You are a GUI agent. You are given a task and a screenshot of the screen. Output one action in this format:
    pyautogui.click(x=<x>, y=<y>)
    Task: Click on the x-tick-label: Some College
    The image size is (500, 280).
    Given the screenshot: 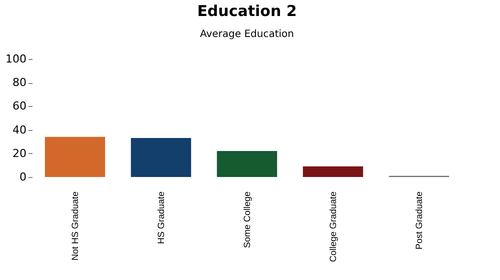 What is the action you would take?
    pyautogui.click(x=247, y=220)
    